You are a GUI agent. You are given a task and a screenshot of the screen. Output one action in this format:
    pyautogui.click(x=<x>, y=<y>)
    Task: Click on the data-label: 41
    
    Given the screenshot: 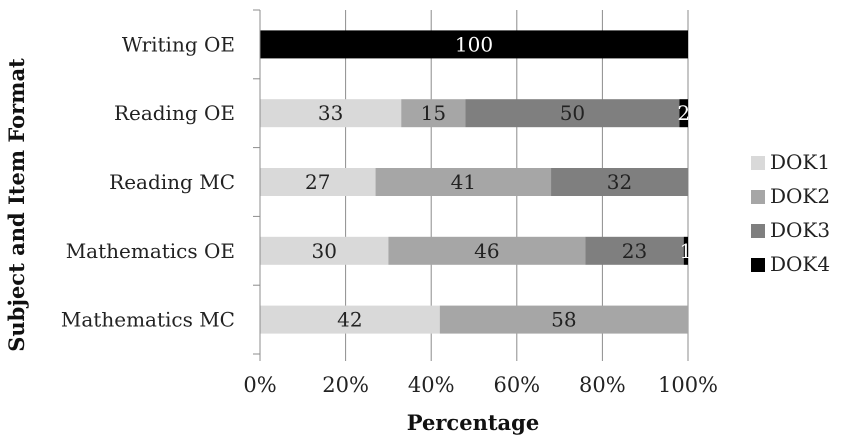 What is the action you would take?
    pyautogui.click(x=463, y=182)
    